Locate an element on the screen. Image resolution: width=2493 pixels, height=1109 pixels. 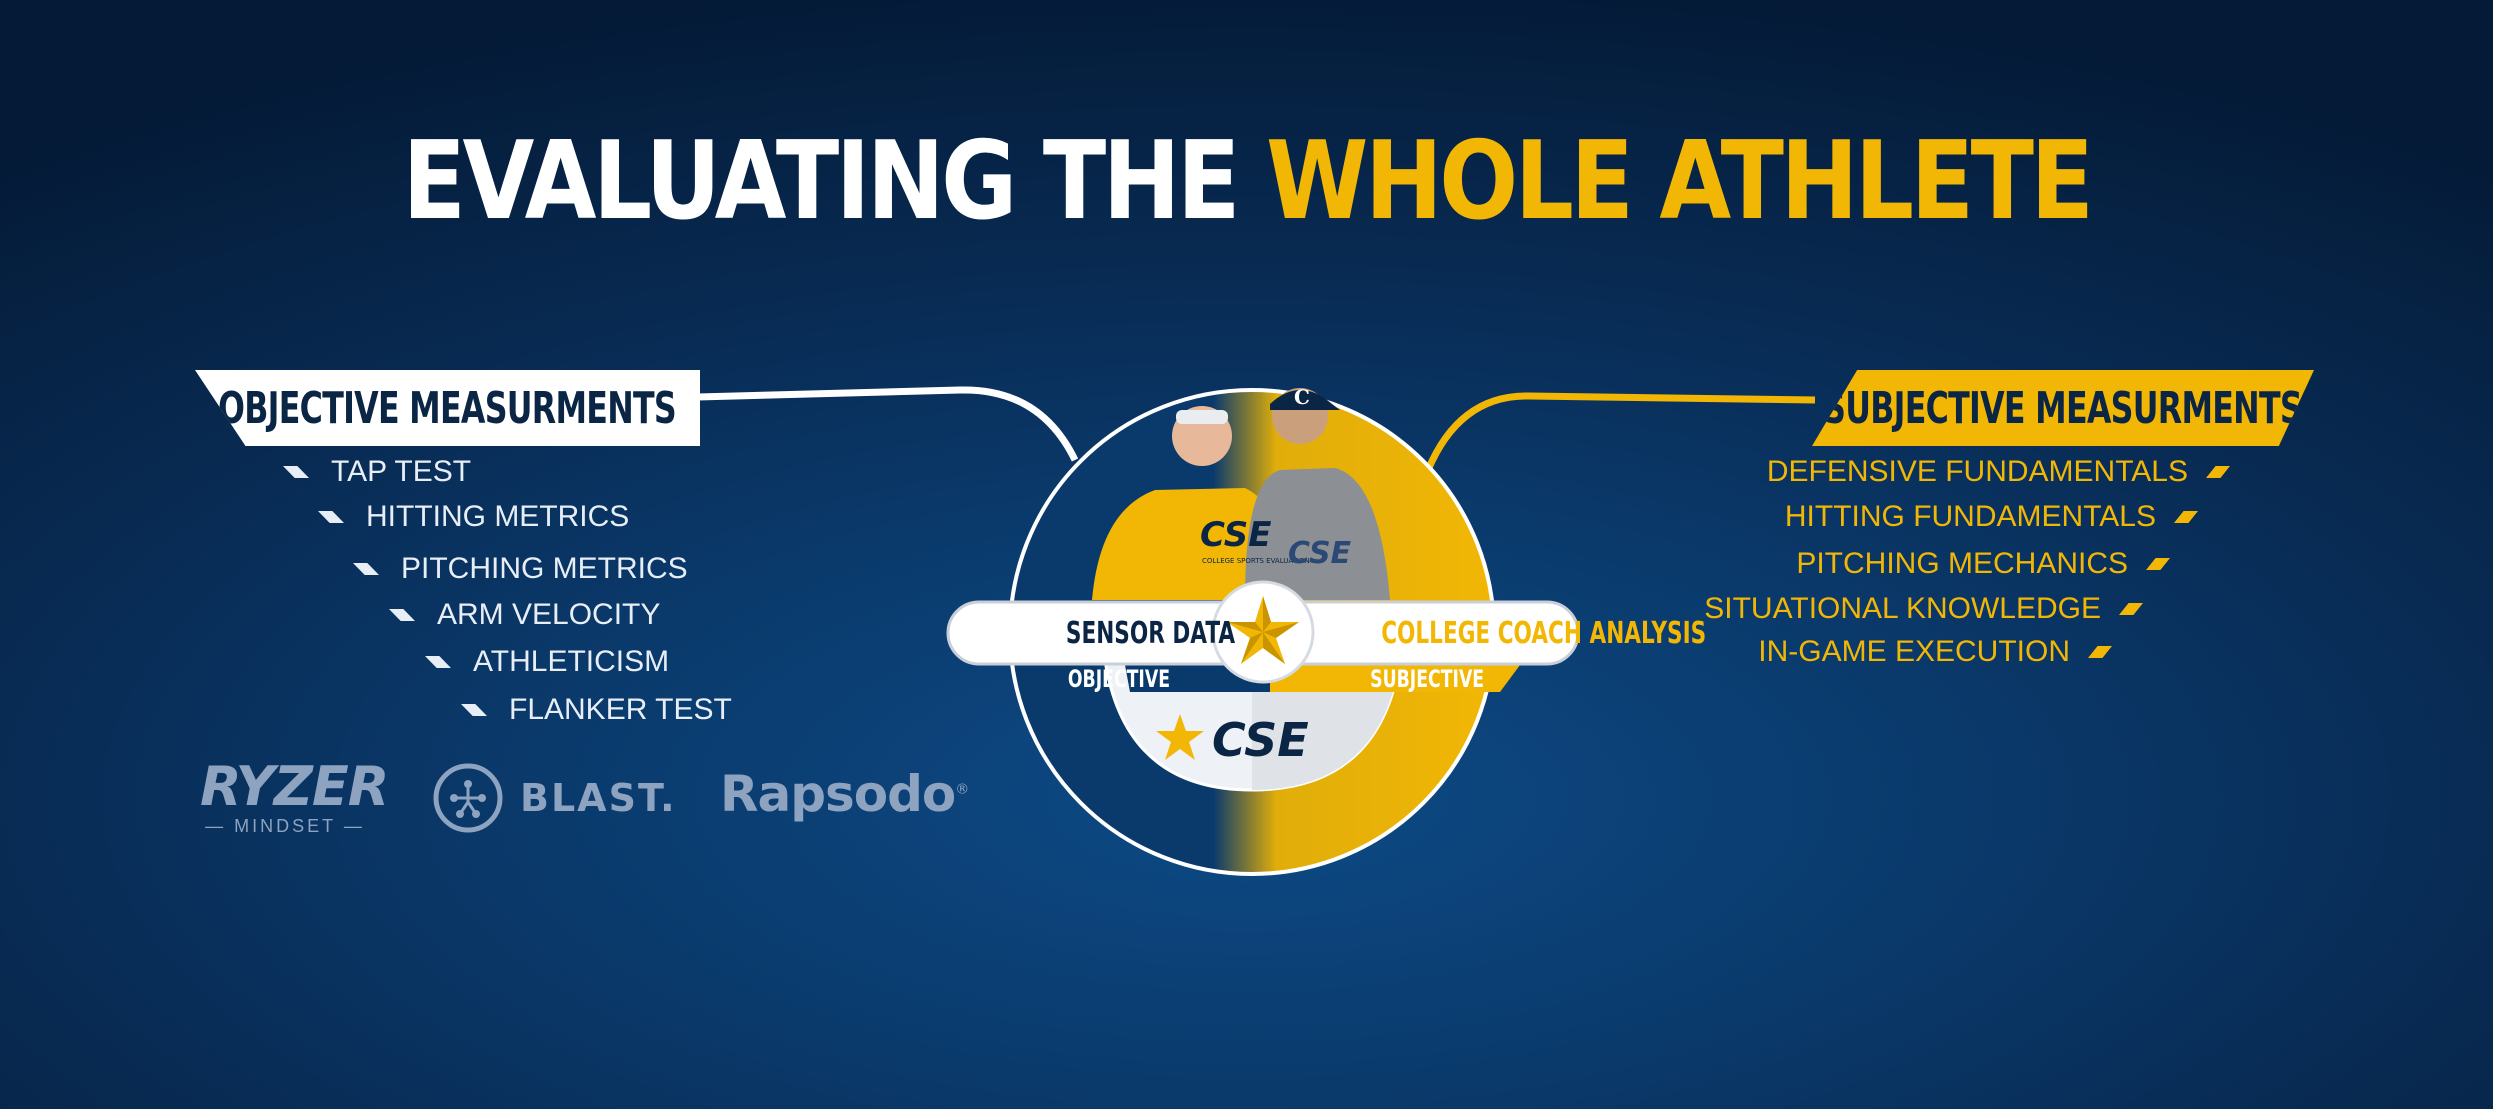
shirt-cse-sub: COLLEGE SPORTS EVALUATION is located at coordinates (1256, 561).